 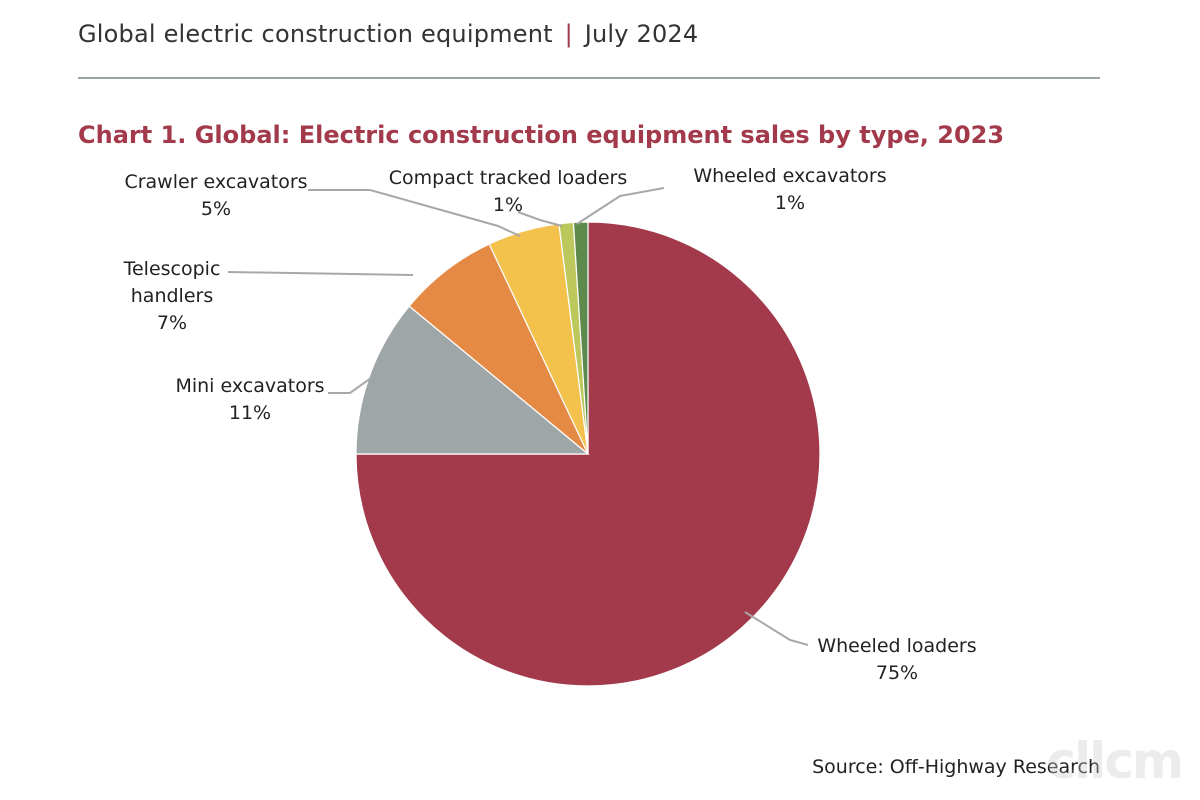 I want to click on leader-line-crawler-excavators, so click(x=414, y=213).